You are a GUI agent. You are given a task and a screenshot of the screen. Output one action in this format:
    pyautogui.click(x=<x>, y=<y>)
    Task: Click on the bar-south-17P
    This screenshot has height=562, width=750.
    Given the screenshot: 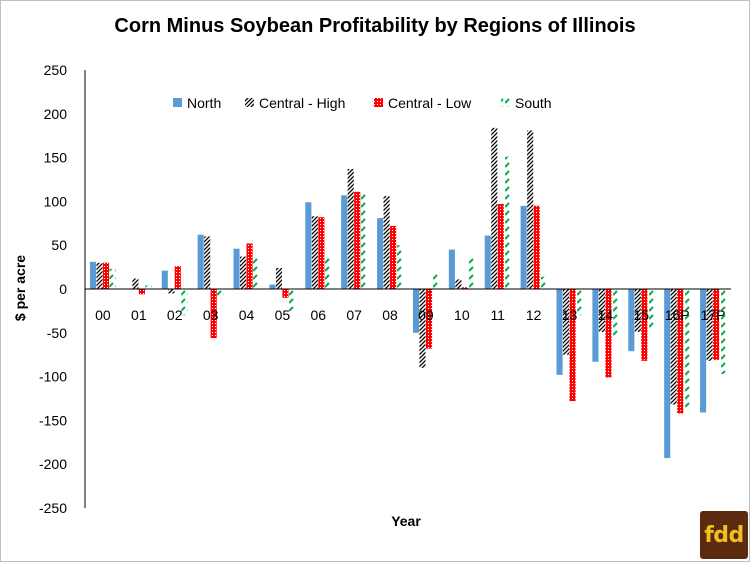 What is the action you would take?
    pyautogui.click(x=722, y=331)
    